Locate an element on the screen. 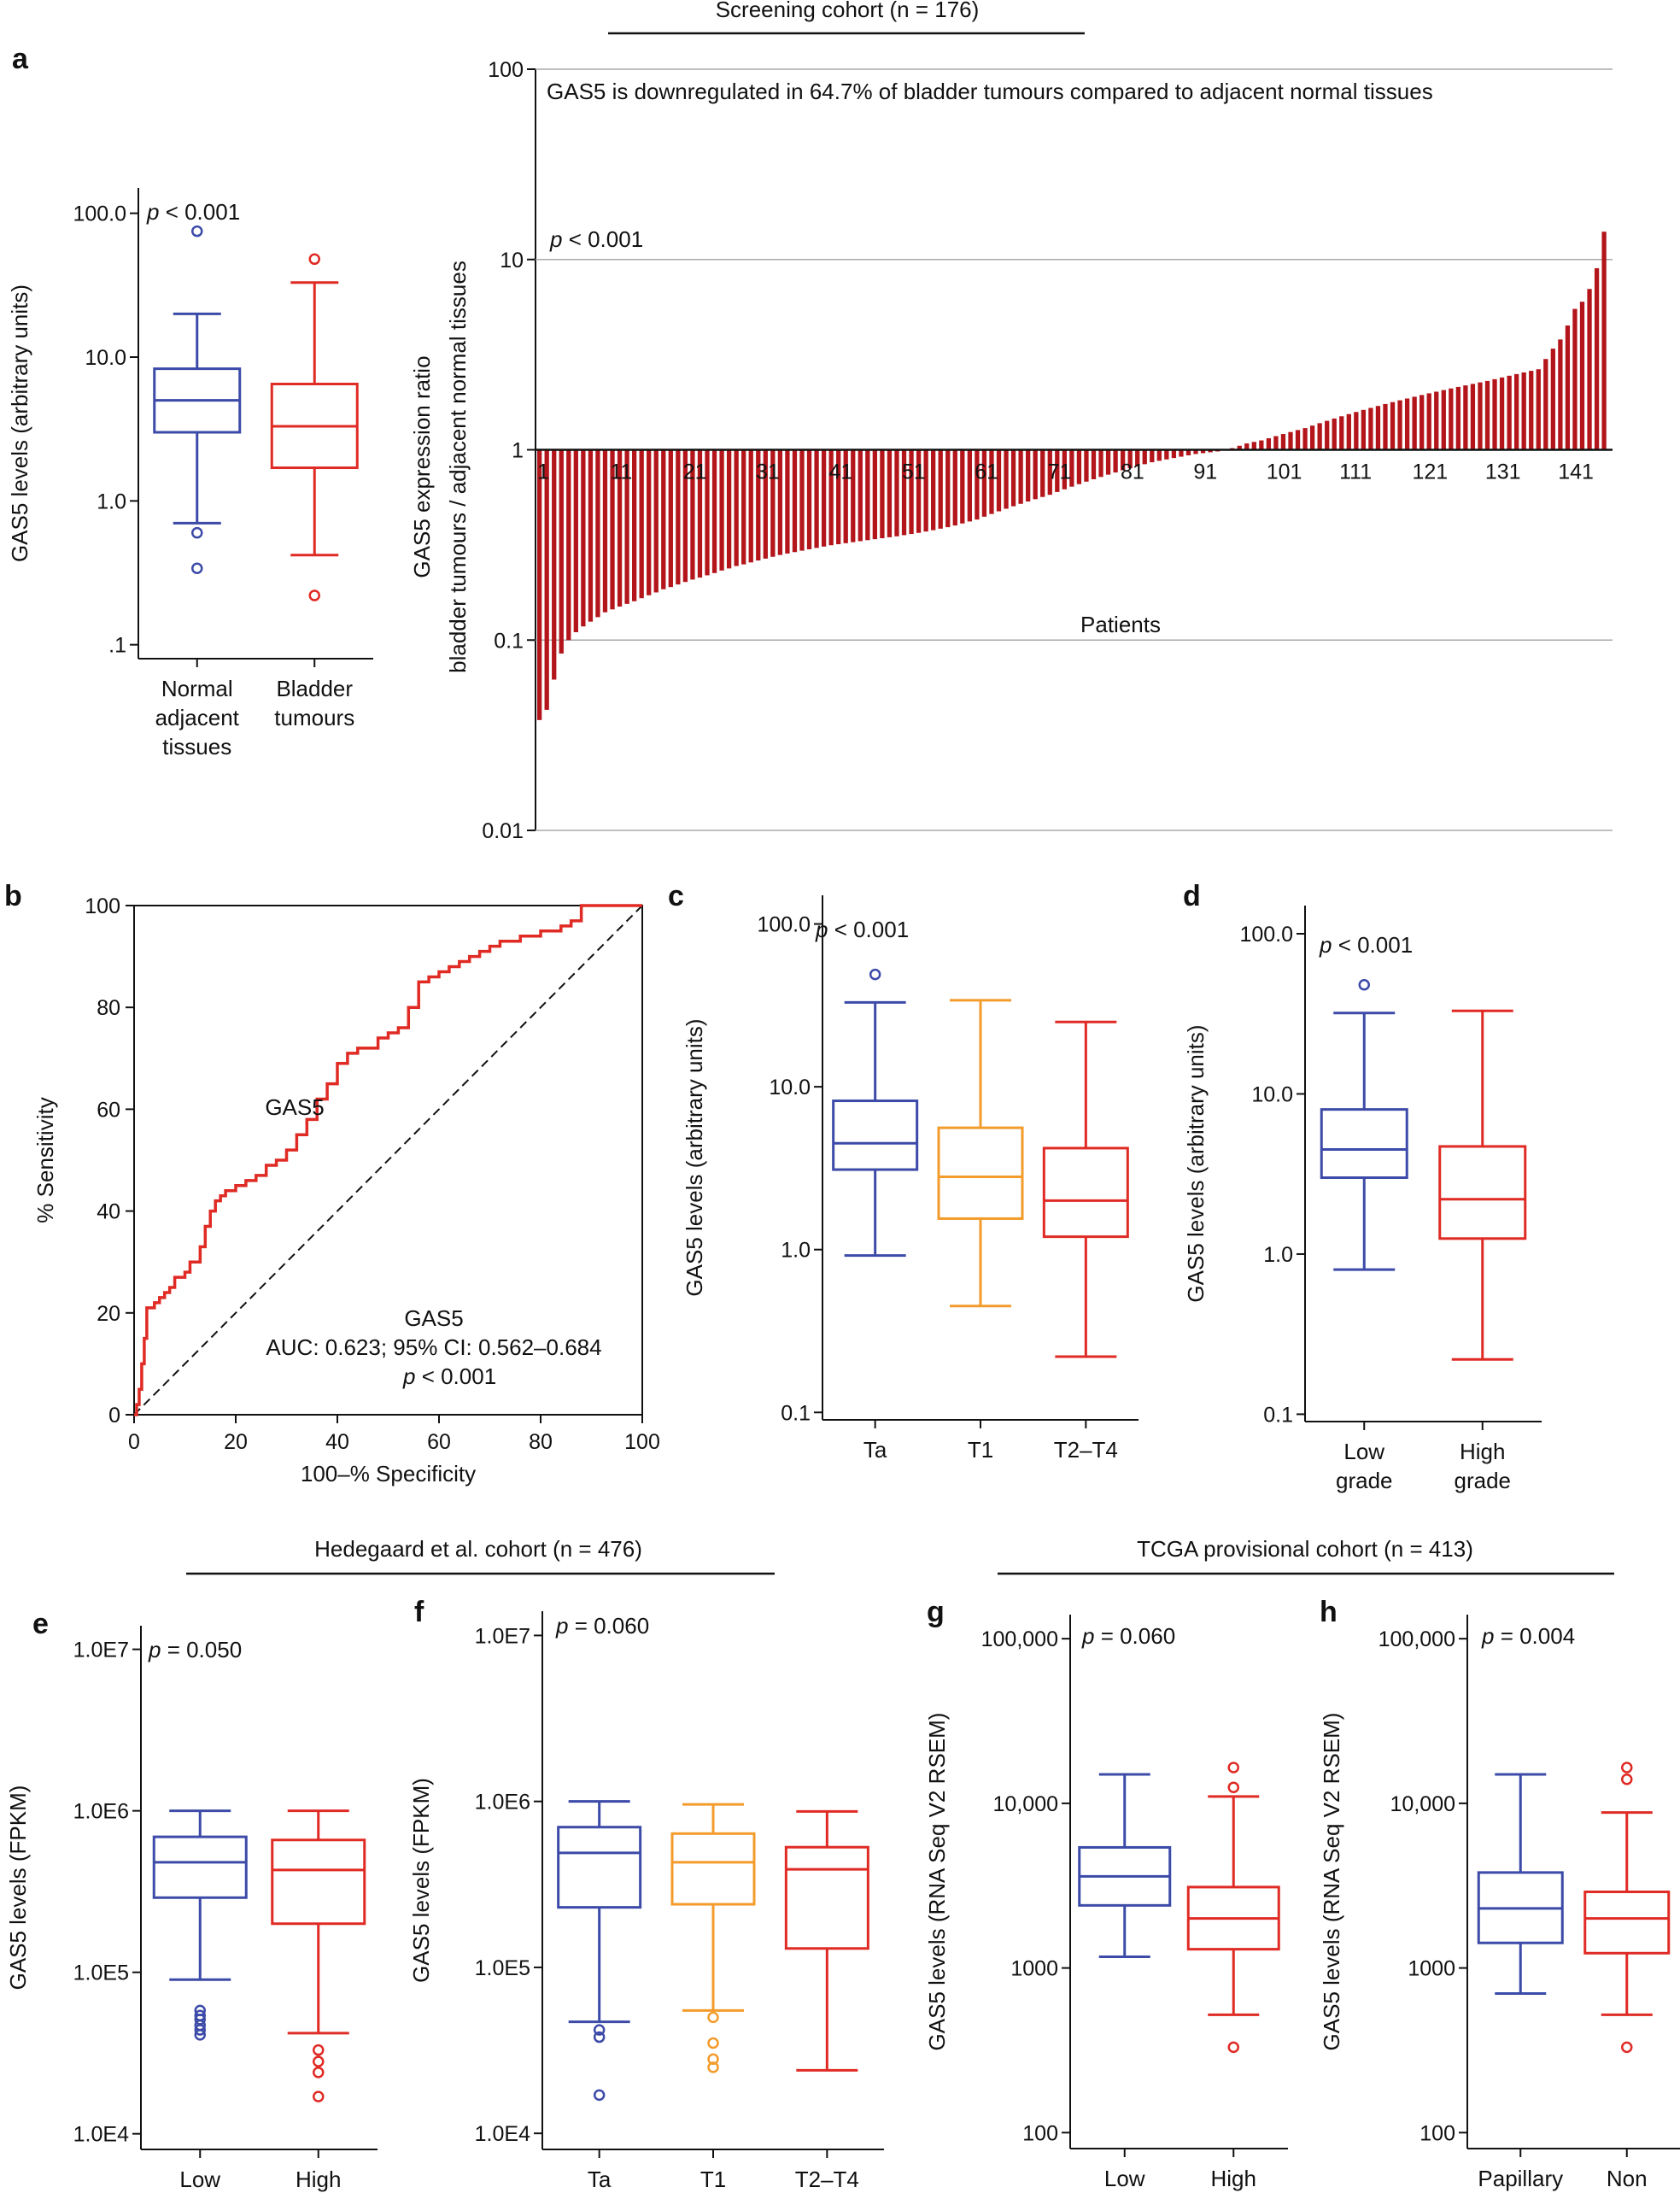 This screenshot has height=2193, width=1680. x-tick-label: 111 is located at coordinates (1355, 472).